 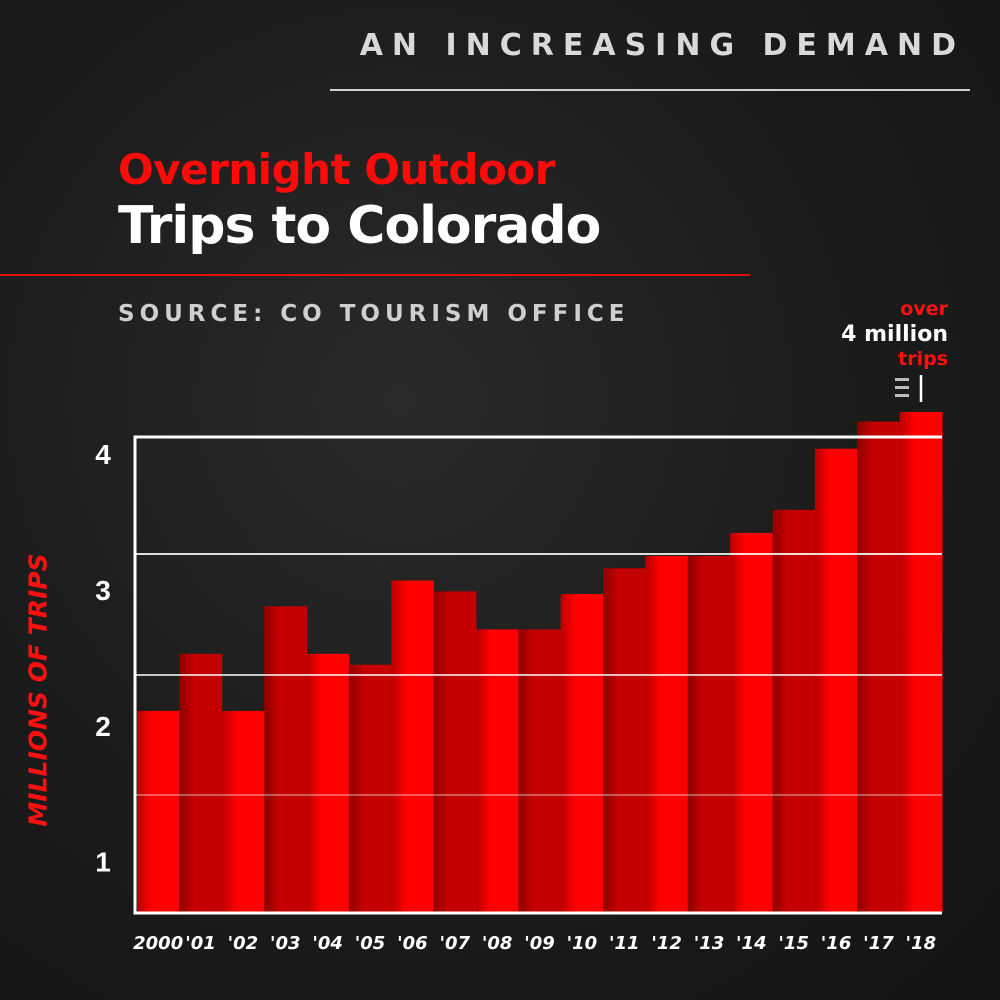 I want to click on x-tick-label: '18, so click(x=921, y=943).